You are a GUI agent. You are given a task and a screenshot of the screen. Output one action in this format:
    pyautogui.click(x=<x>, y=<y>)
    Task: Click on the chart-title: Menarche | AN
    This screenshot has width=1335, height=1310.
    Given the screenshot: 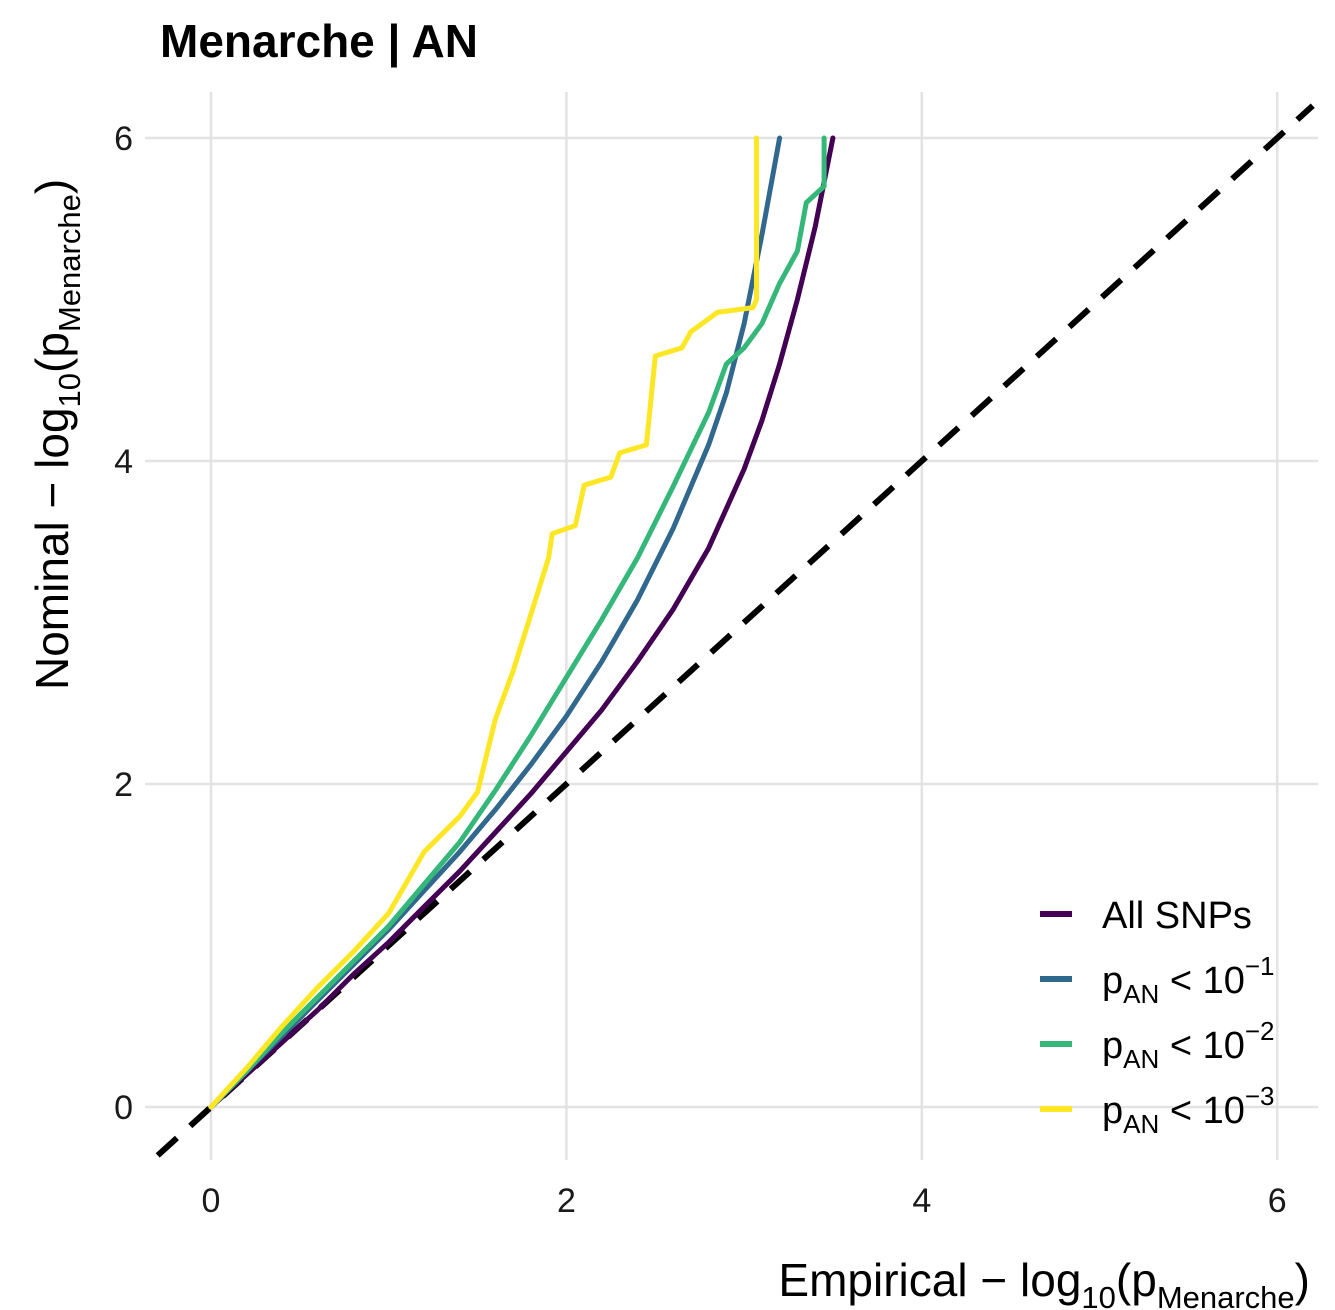 What is the action you would take?
    pyautogui.click(x=319, y=41)
    